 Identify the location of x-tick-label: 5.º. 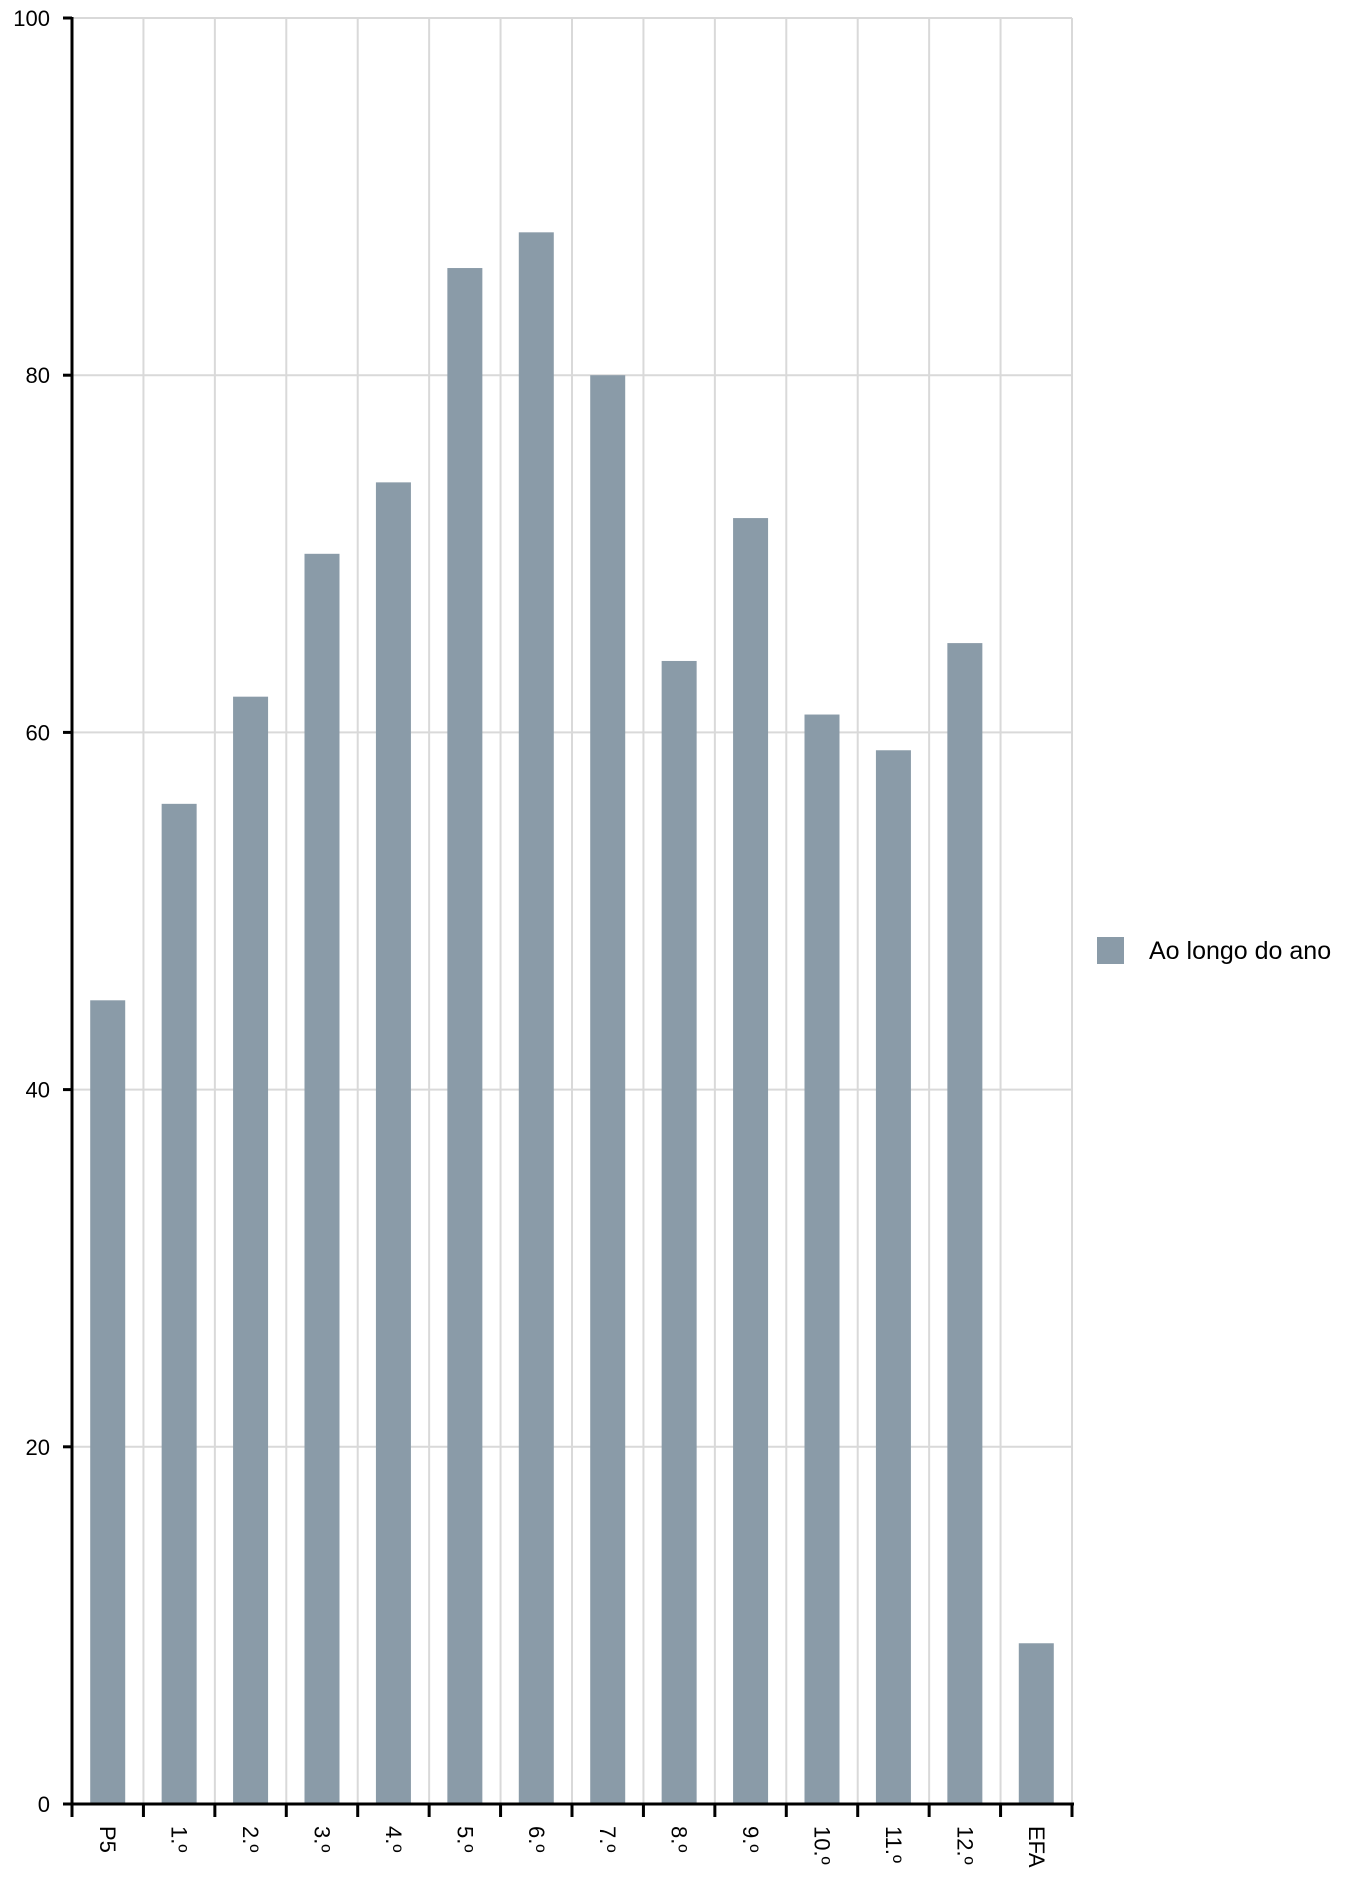
(464, 1839).